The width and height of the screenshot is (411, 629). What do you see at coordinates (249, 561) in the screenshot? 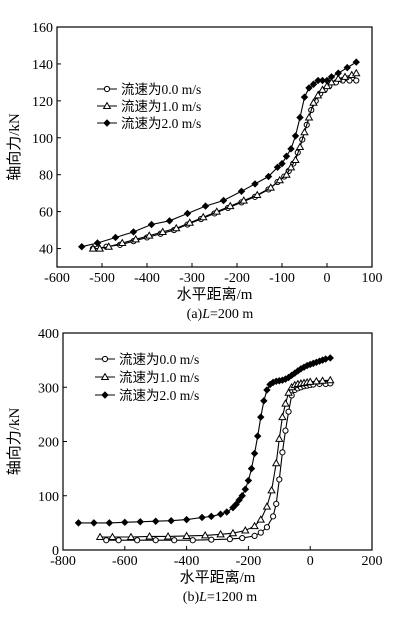
I see `x-tick-label: -200` at bounding box center [249, 561].